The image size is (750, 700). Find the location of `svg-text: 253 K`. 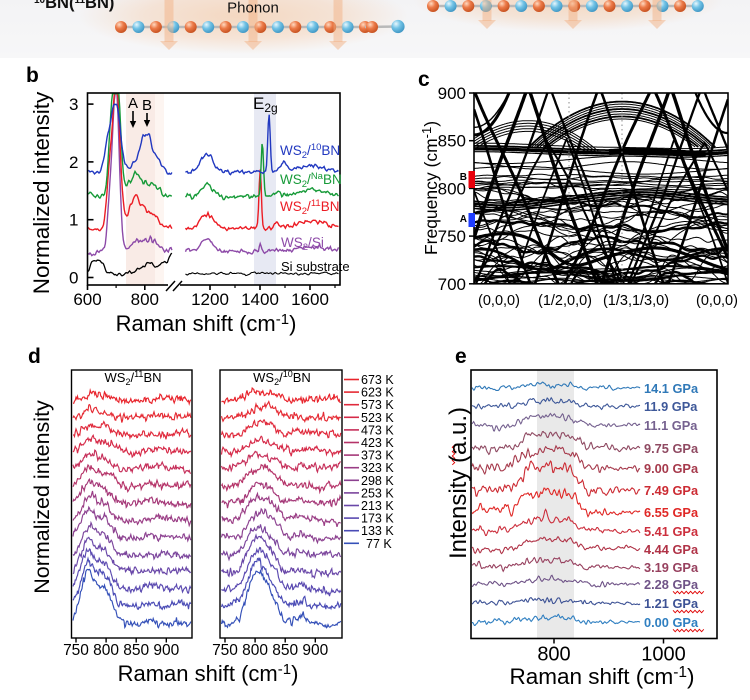

svg-text: 253 K is located at coordinates (377, 493).